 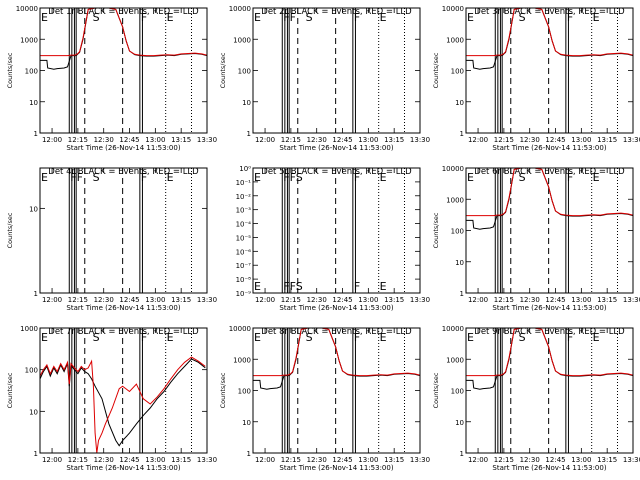 I want to click on y-tick-label: 10⁻⁵, so click(x=244, y=238).